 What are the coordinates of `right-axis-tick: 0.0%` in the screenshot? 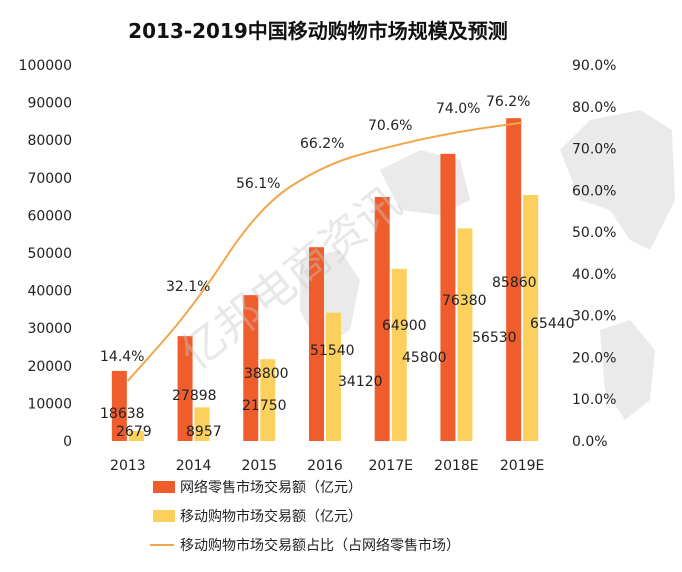 It's located at (590, 442).